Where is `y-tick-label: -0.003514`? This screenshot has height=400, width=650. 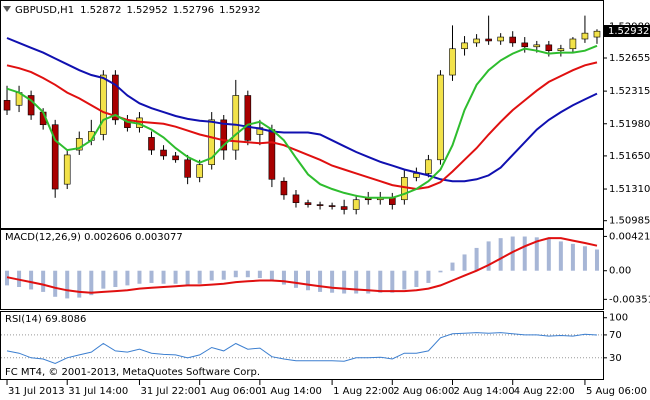
y-tick-label: -0.003514 is located at coordinates (629, 299).